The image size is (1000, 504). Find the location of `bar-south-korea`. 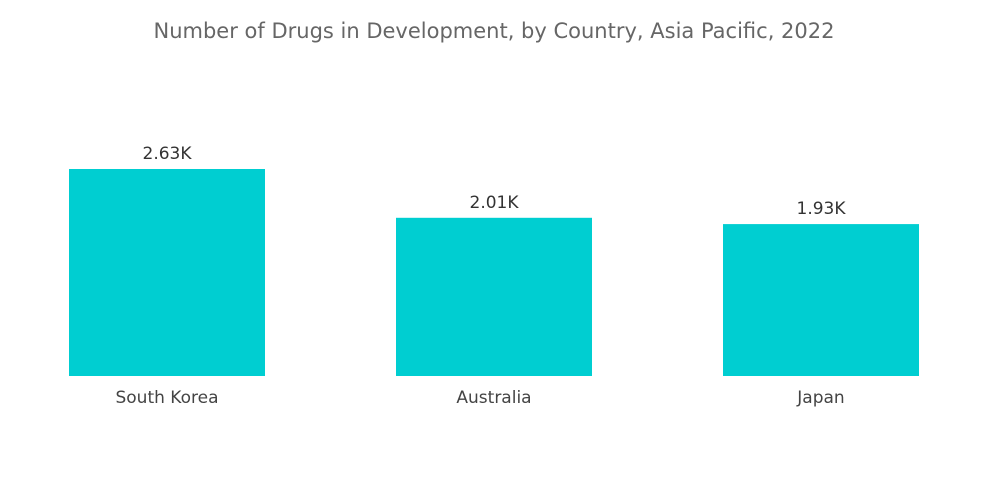

bar-south-korea is located at coordinates (167, 272).